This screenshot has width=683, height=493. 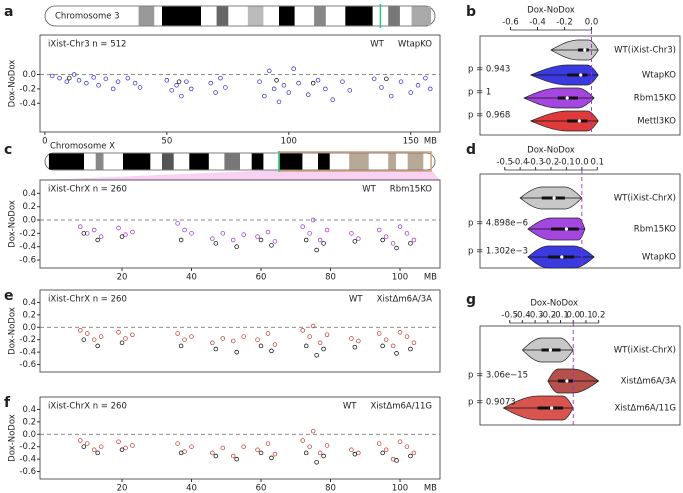 I want to click on x-tick-label: 0.2, so click(x=599, y=316).